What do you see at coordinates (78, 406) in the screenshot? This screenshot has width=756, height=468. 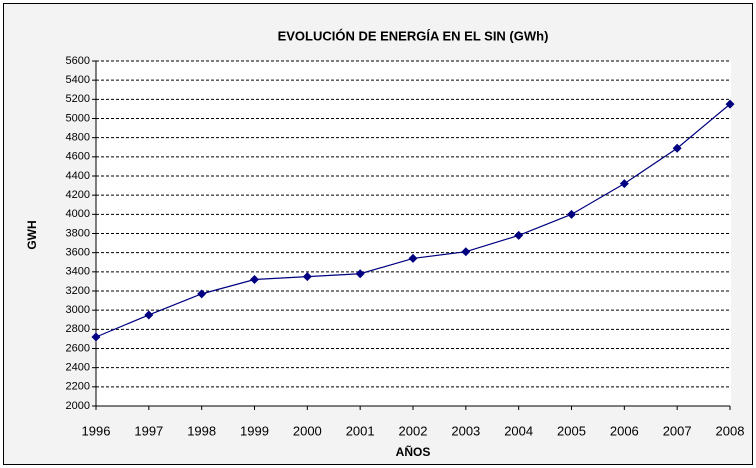 I see `y-tick-label: 2000` at bounding box center [78, 406].